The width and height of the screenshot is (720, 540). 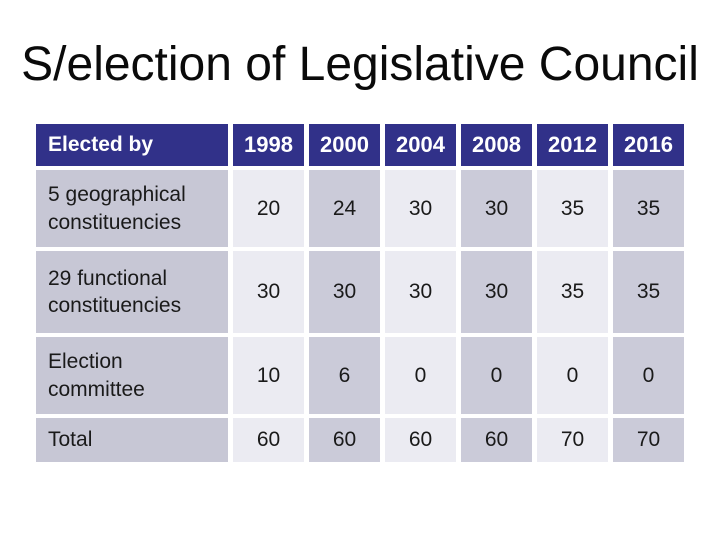 I want to click on row-label: 5 geographical constituencies, so click(x=132, y=208).